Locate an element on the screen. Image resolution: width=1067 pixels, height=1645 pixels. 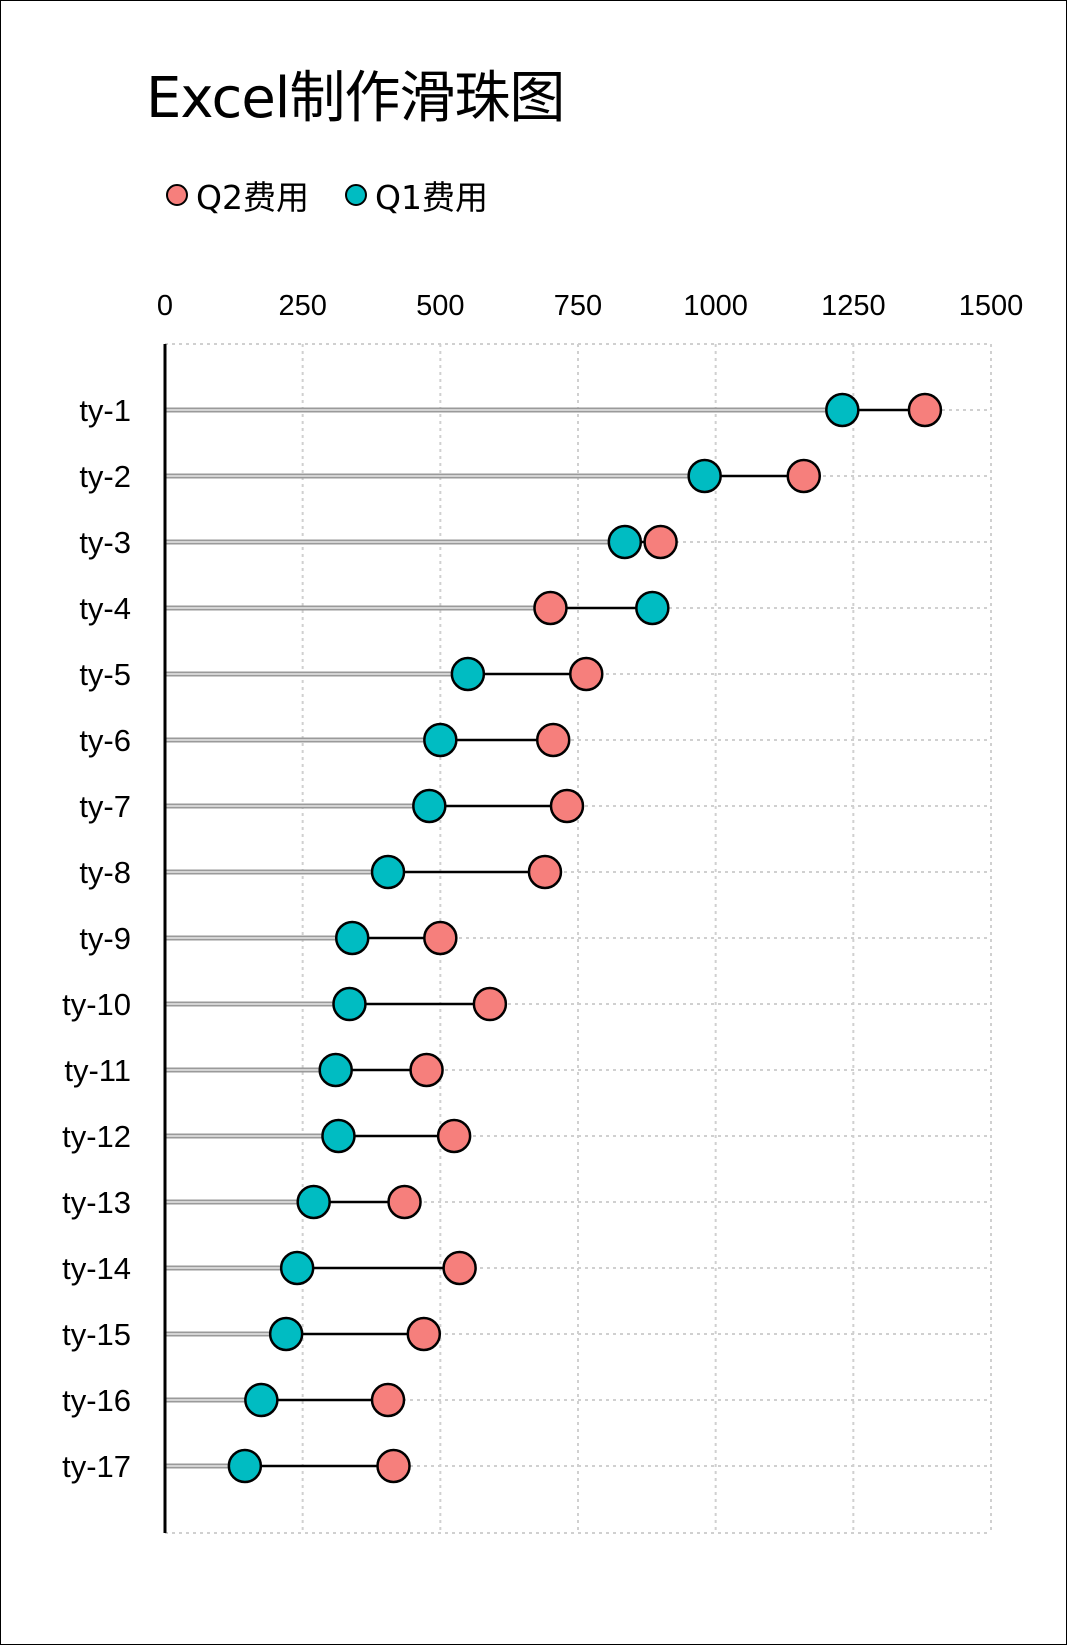
x-tick-label: 1250 is located at coordinates (853, 306).